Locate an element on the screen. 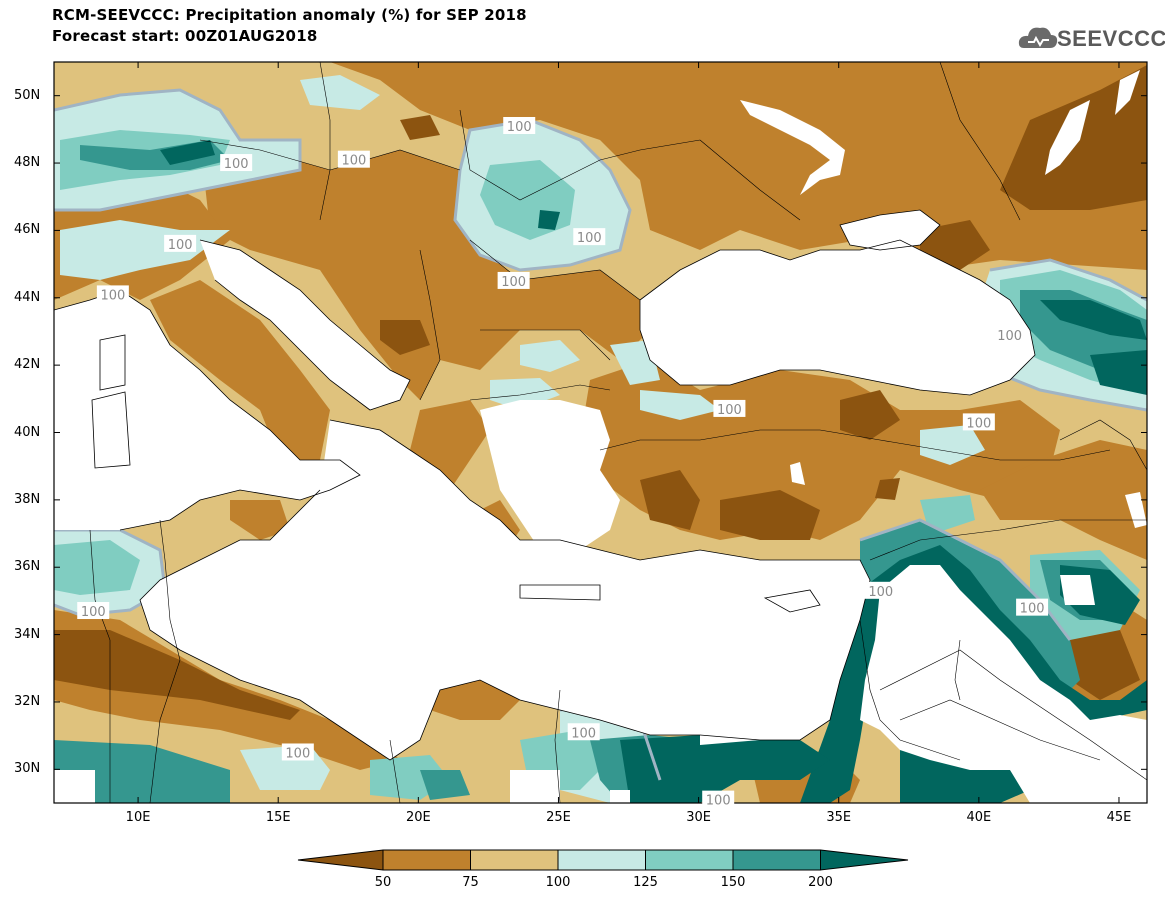  colorbar is located at coordinates (603, 860).